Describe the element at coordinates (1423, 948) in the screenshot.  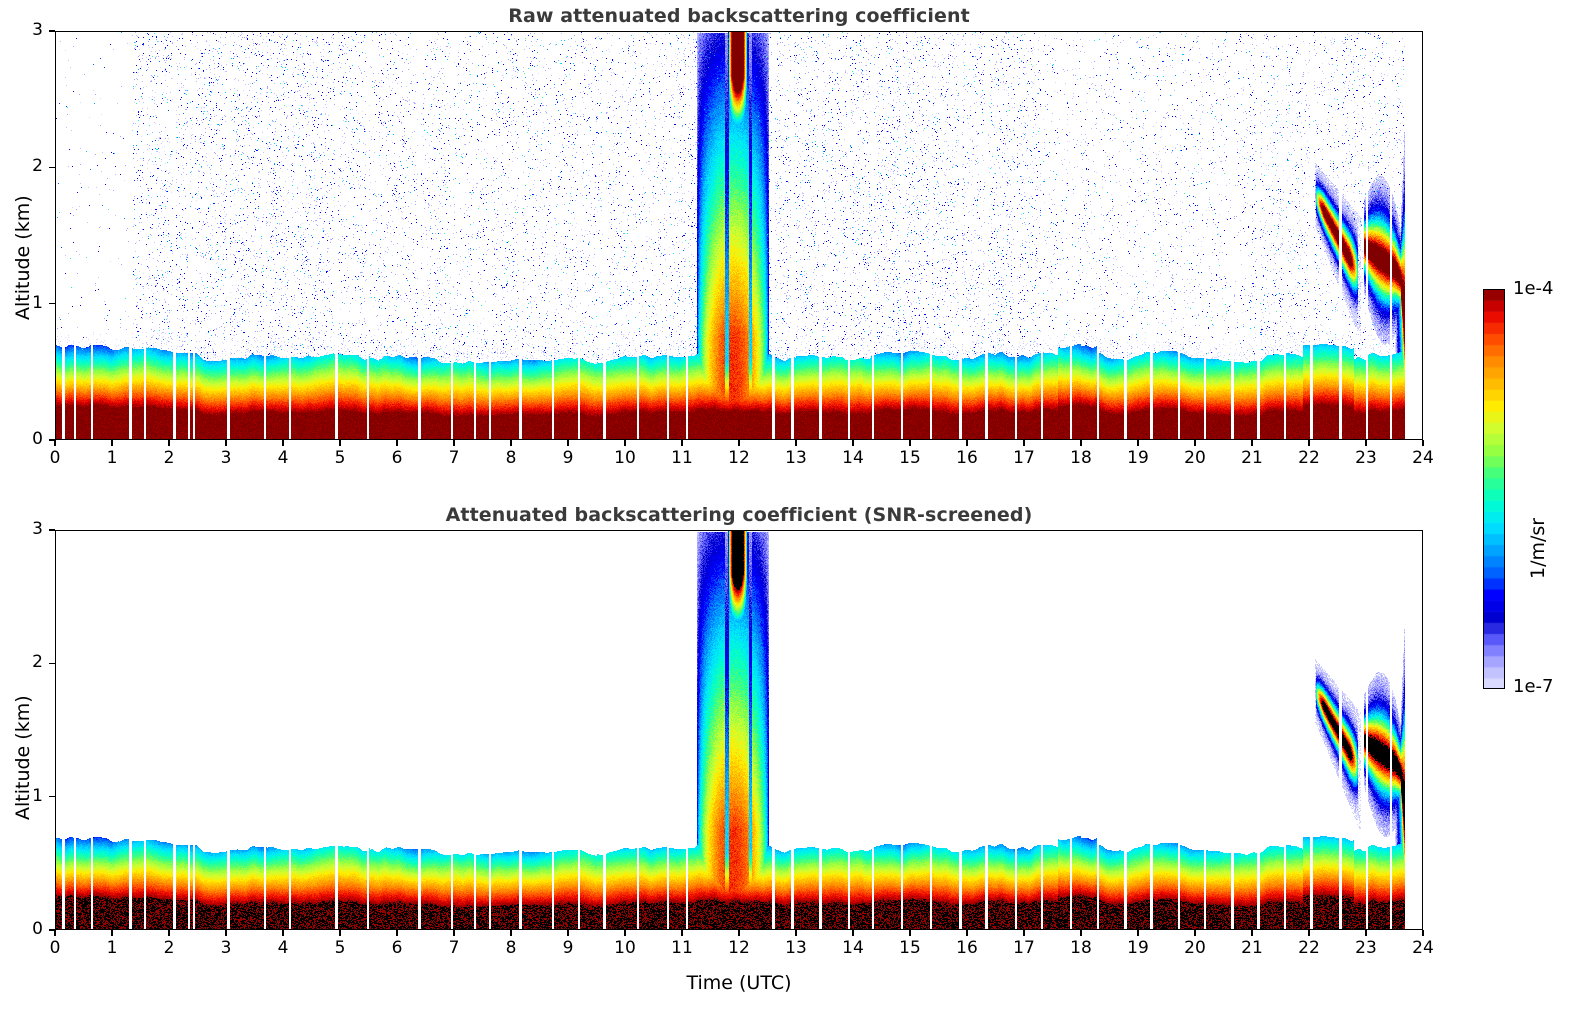
I see `x-tick-label: 24` at that location.